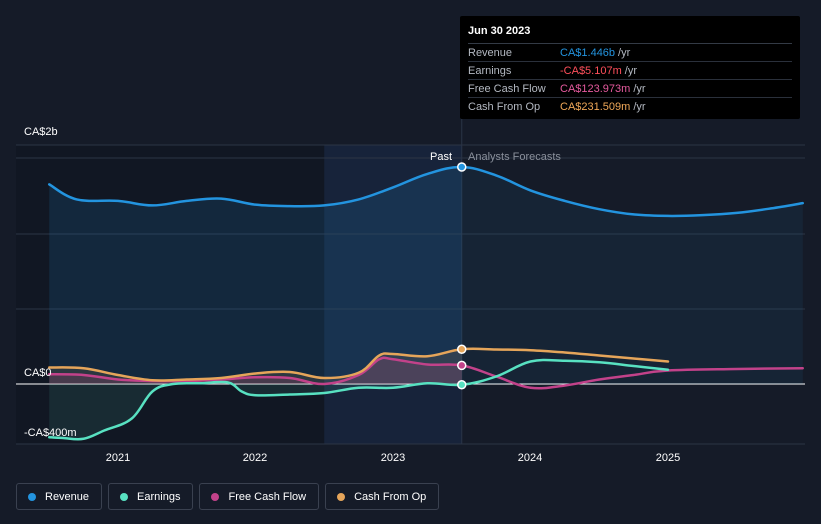 This screenshot has height=524, width=821. I want to click on marker-revenue, so click(462, 167).